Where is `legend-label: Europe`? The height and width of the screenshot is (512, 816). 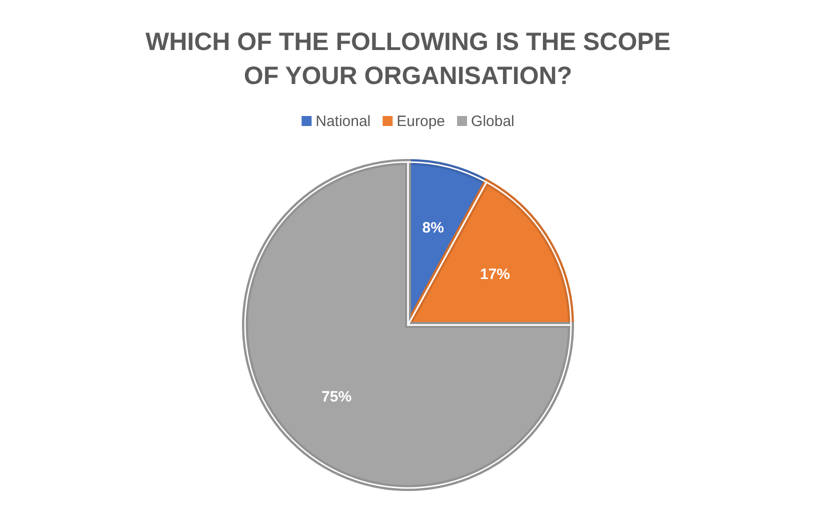 legend-label: Europe is located at coordinates (421, 121).